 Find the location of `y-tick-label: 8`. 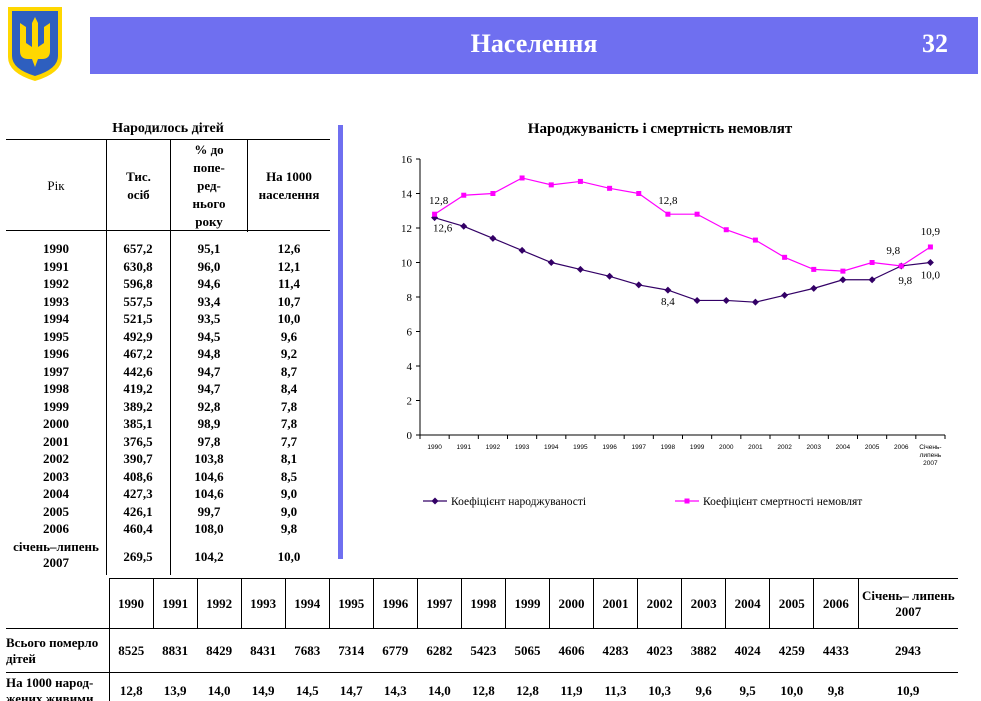

y-tick-label: 8 is located at coordinates (410, 298).